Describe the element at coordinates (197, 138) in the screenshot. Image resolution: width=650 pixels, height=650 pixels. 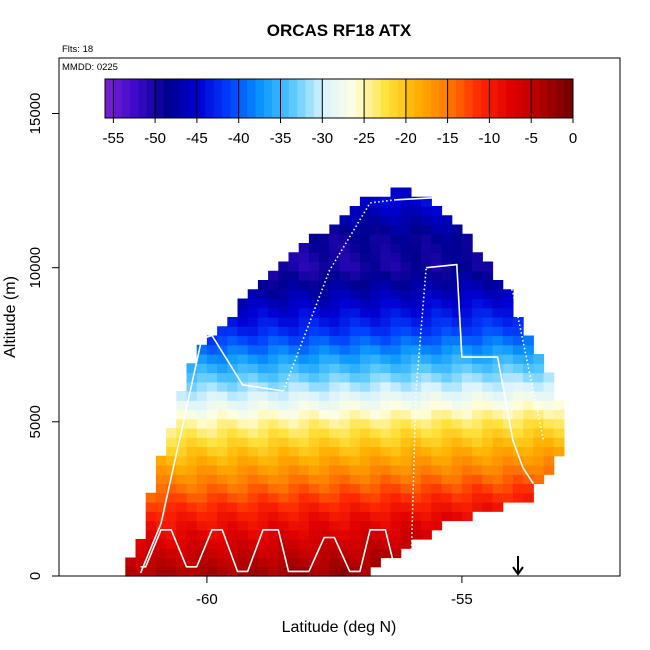
I see `colorbar-tick-label: -45` at that location.